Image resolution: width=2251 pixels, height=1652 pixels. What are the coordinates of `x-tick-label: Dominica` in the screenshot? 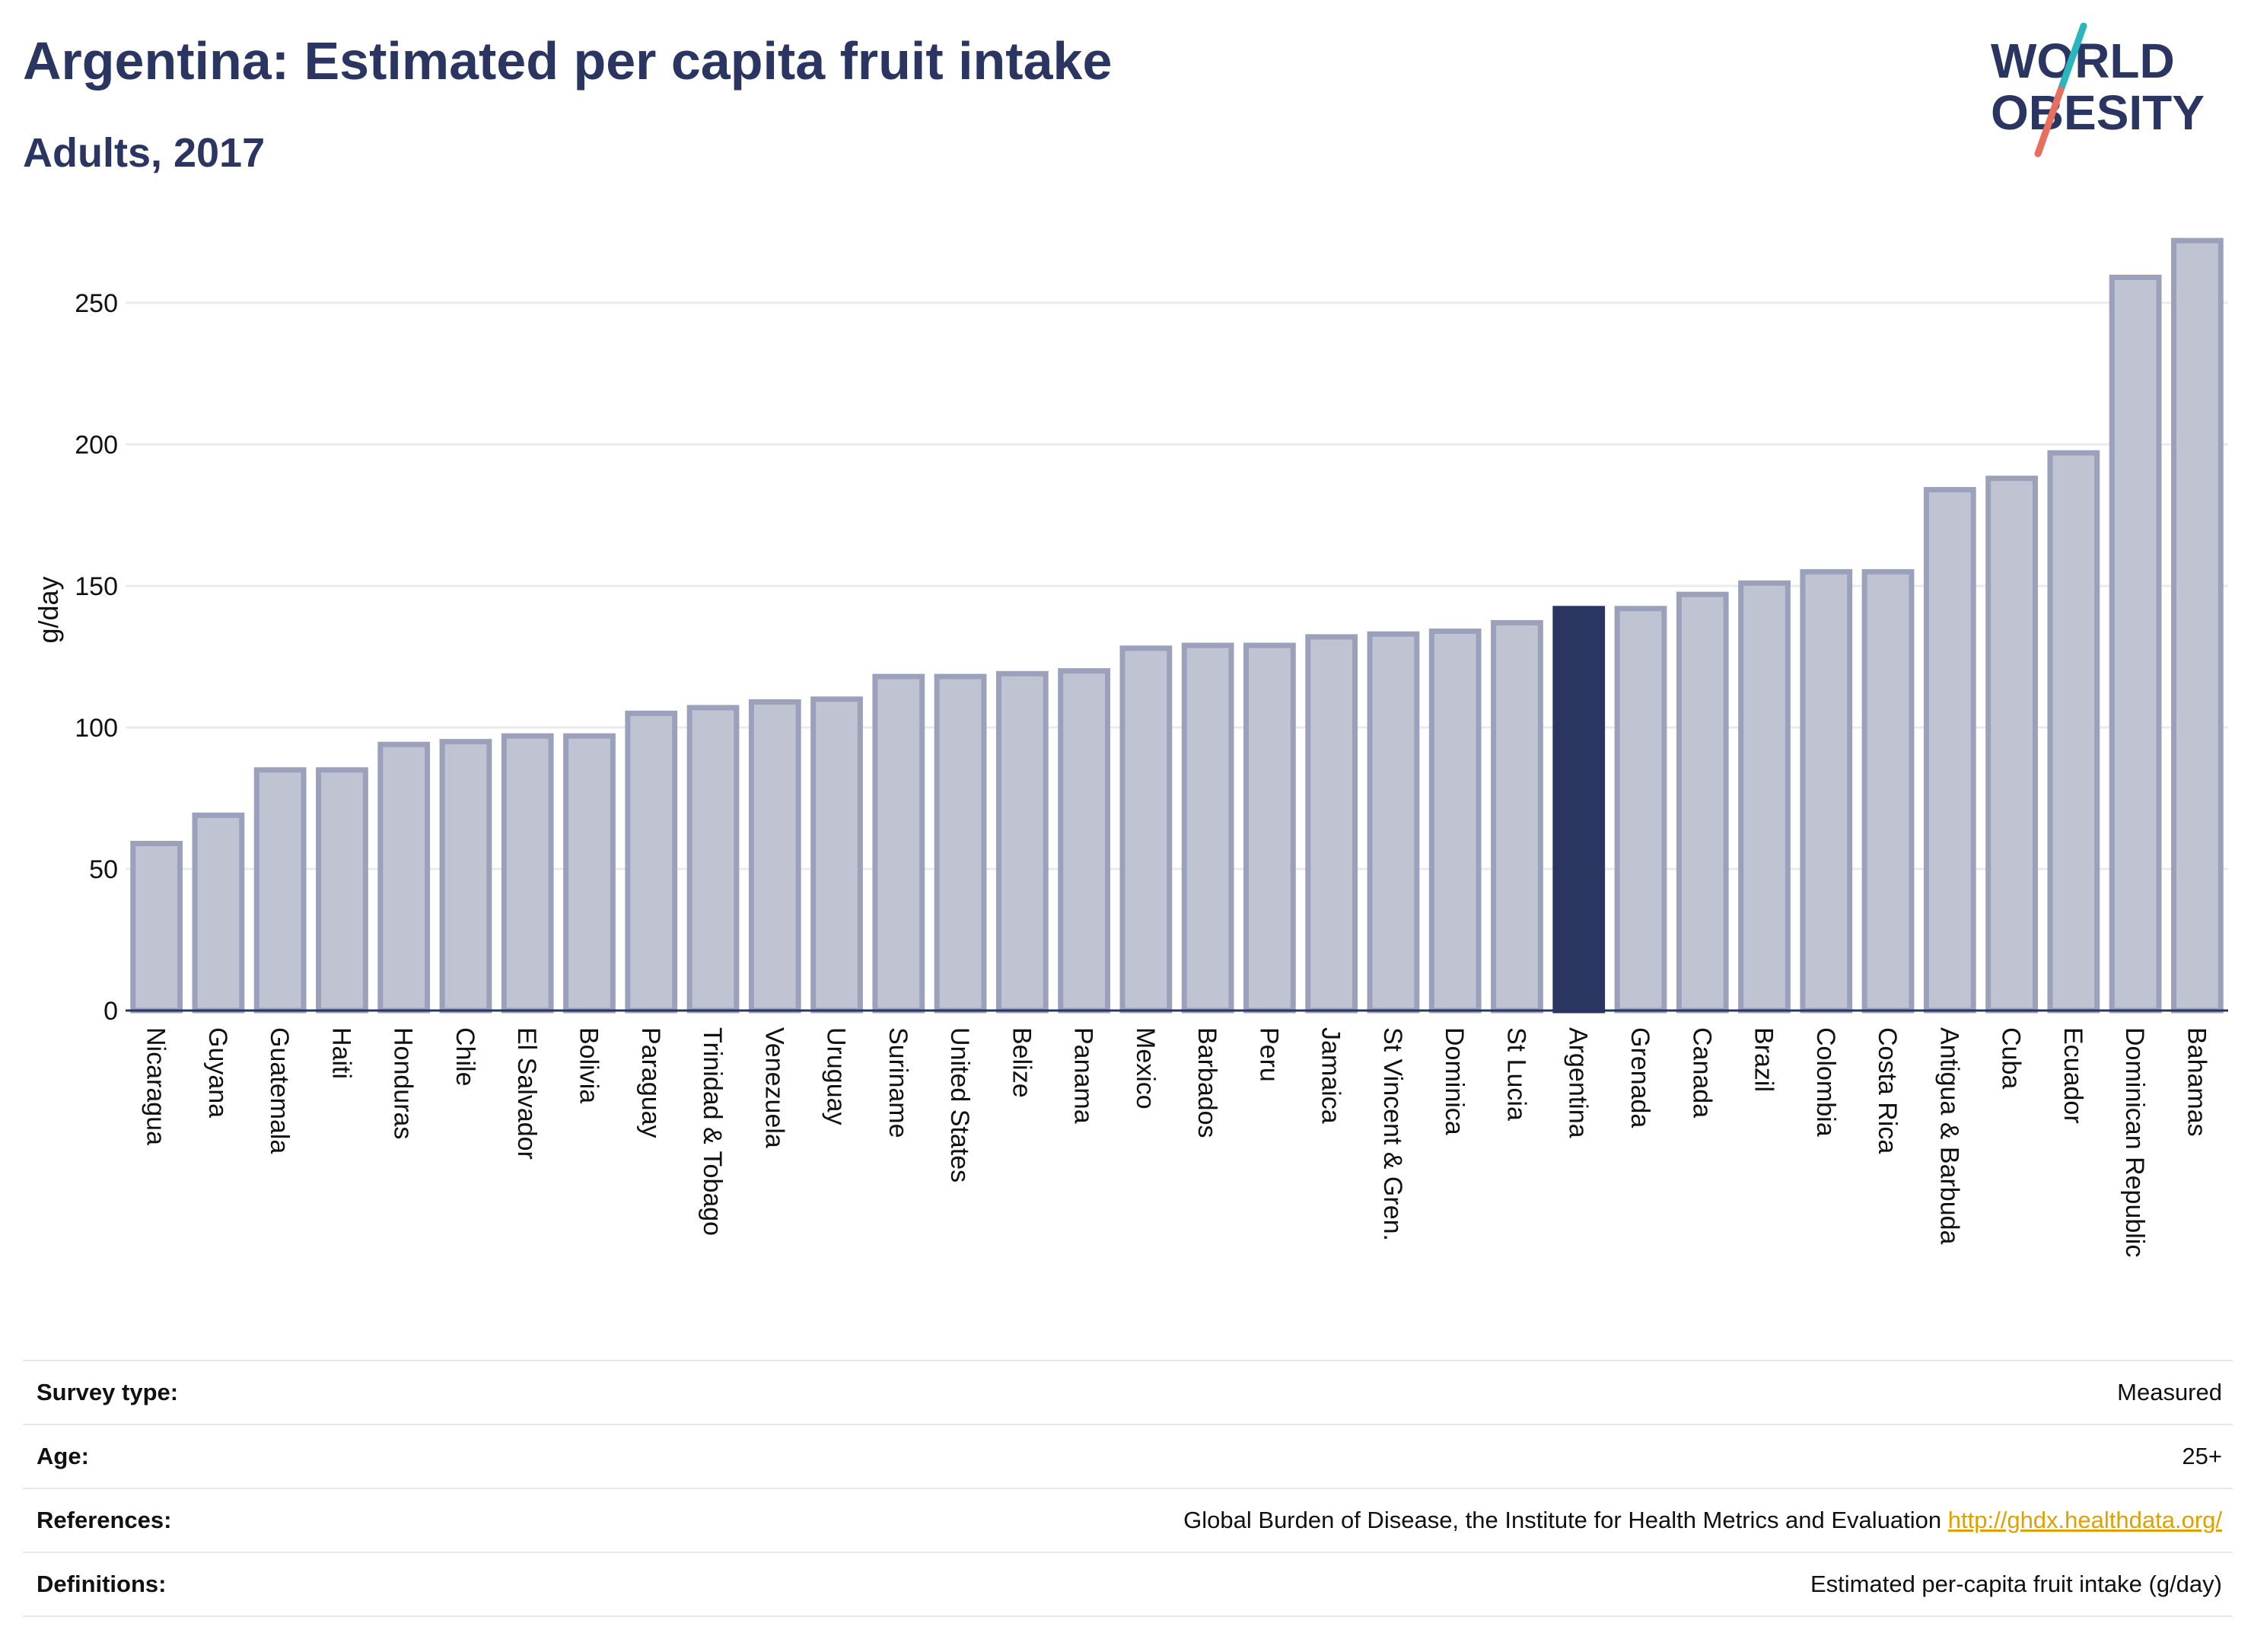 It's located at (1454, 1081).